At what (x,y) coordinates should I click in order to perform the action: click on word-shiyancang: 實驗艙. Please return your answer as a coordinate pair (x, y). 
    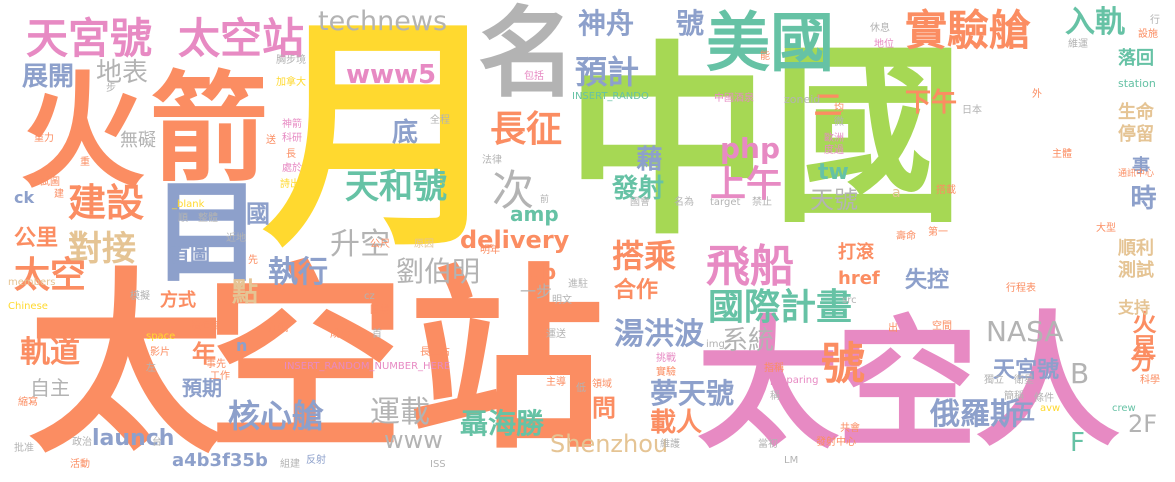
    Looking at the image, I should click on (968, 30).